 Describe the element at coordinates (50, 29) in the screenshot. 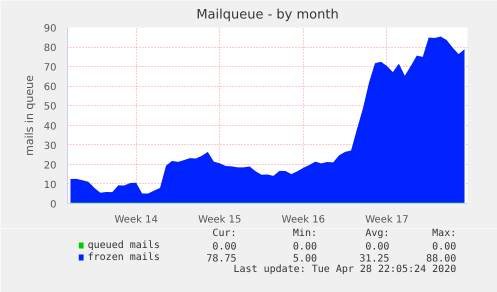

I see `y-tick-label: 90` at that location.